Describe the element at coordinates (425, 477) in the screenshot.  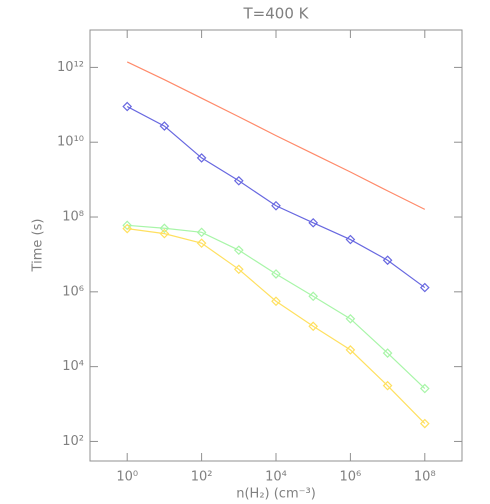
I see `x-tick-label: 10⁸` at that location.